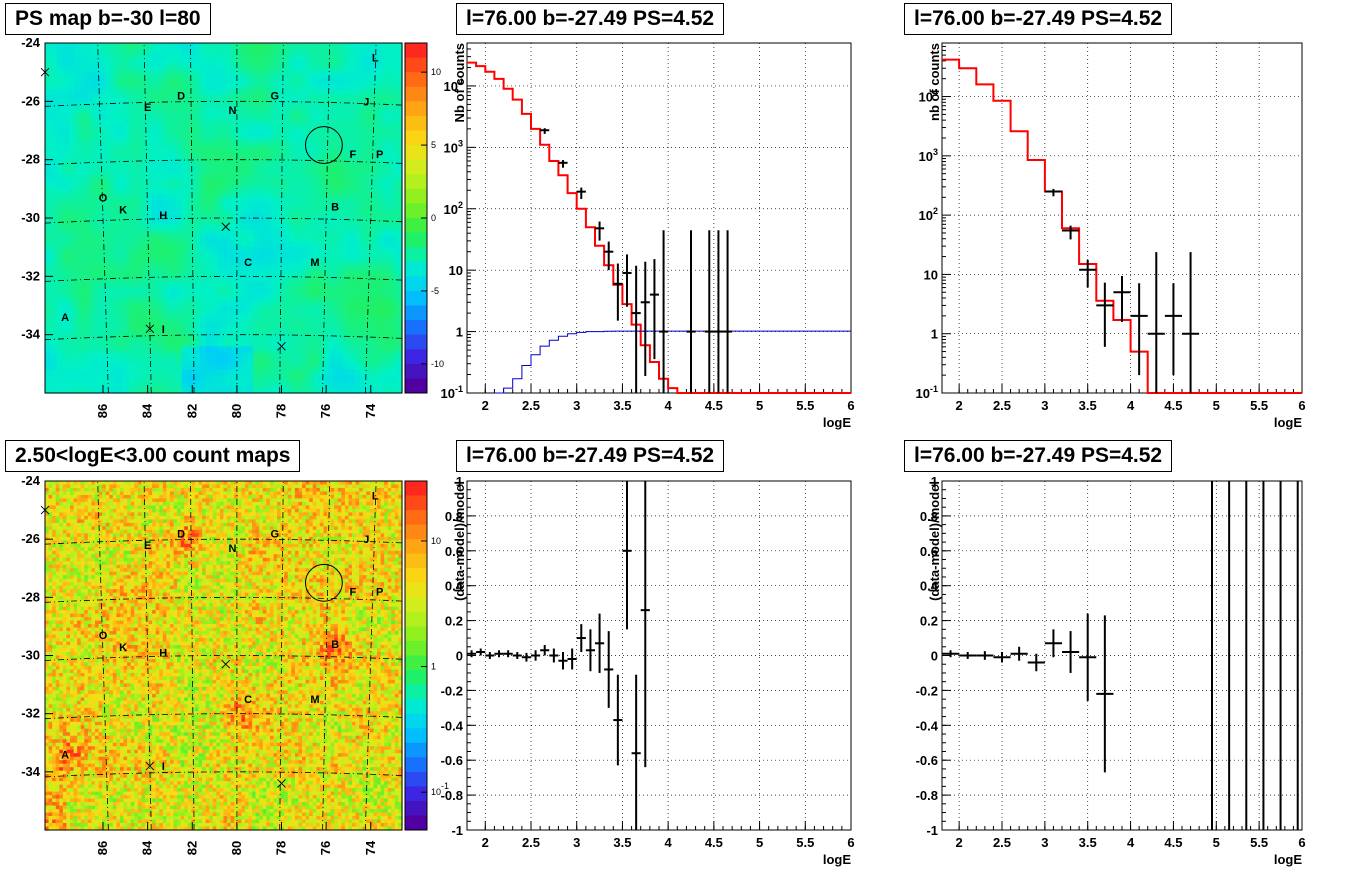  Describe the element at coordinates (927, 760) in the screenshot. I see `y-tick-label: -0.6` at that location.